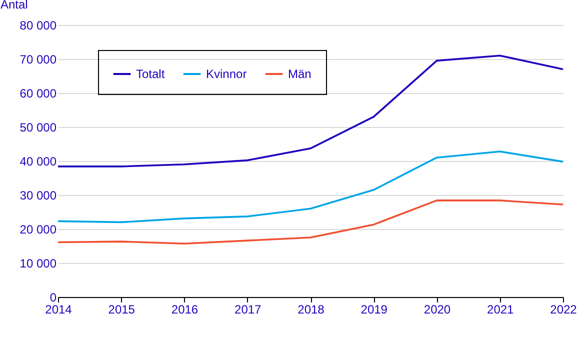  What do you see at coordinates (38, 127) in the screenshot?
I see `y-tick-label: 50 000` at bounding box center [38, 127].